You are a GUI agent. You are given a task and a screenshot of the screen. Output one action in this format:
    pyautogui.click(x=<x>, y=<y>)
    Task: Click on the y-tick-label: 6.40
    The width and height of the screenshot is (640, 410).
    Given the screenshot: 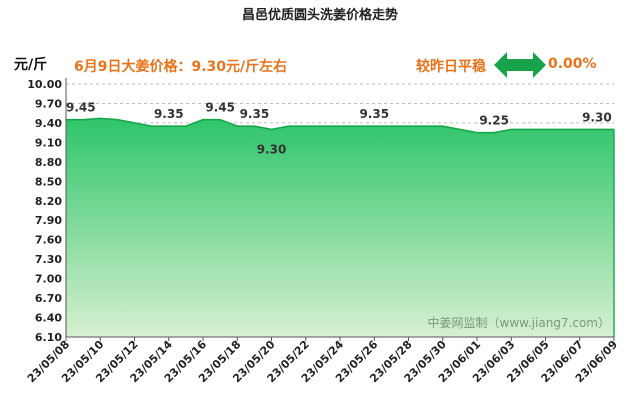 What is the action you would take?
    pyautogui.click(x=48, y=318)
    